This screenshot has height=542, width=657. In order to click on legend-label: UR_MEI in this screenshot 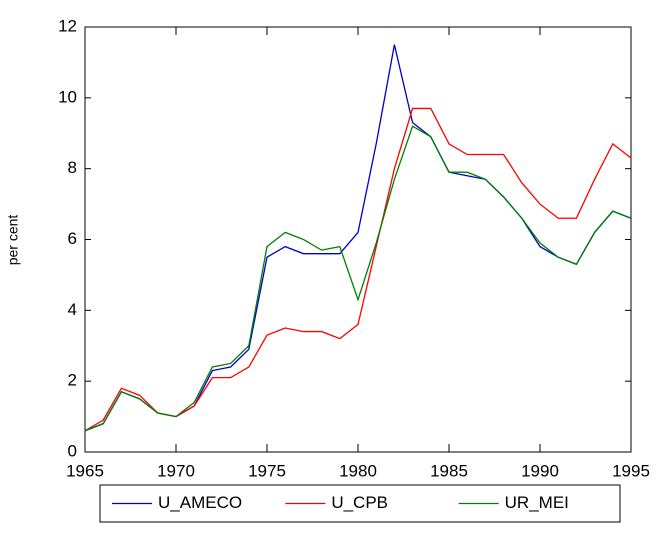, I will do `click(537, 502)`.